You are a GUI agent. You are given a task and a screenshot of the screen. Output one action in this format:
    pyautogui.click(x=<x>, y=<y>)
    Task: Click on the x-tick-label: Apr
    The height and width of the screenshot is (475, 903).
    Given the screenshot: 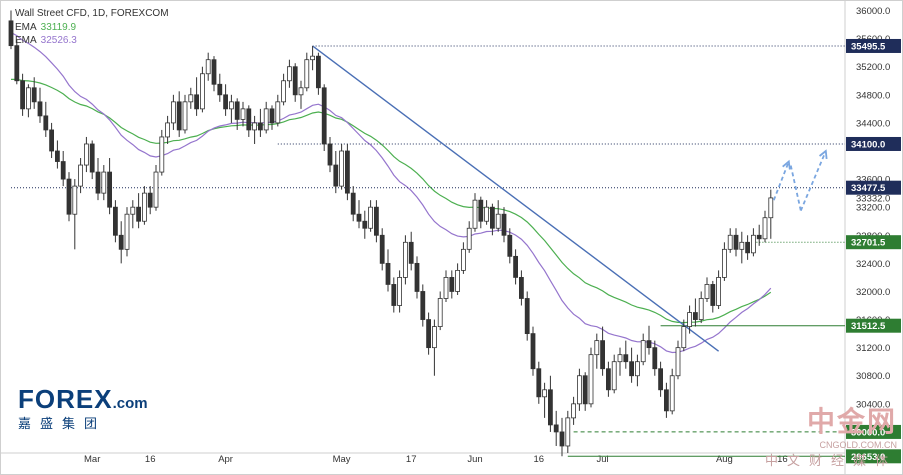 What is the action you would take?
    pyautogui.click(x=225, y=459)
    